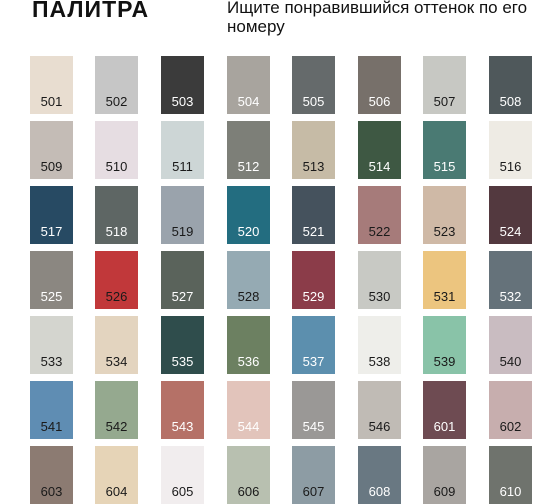 The width and height of the screenshot is (560, 504). I want to click on swatch-code-label: 545, so click(313, 426).